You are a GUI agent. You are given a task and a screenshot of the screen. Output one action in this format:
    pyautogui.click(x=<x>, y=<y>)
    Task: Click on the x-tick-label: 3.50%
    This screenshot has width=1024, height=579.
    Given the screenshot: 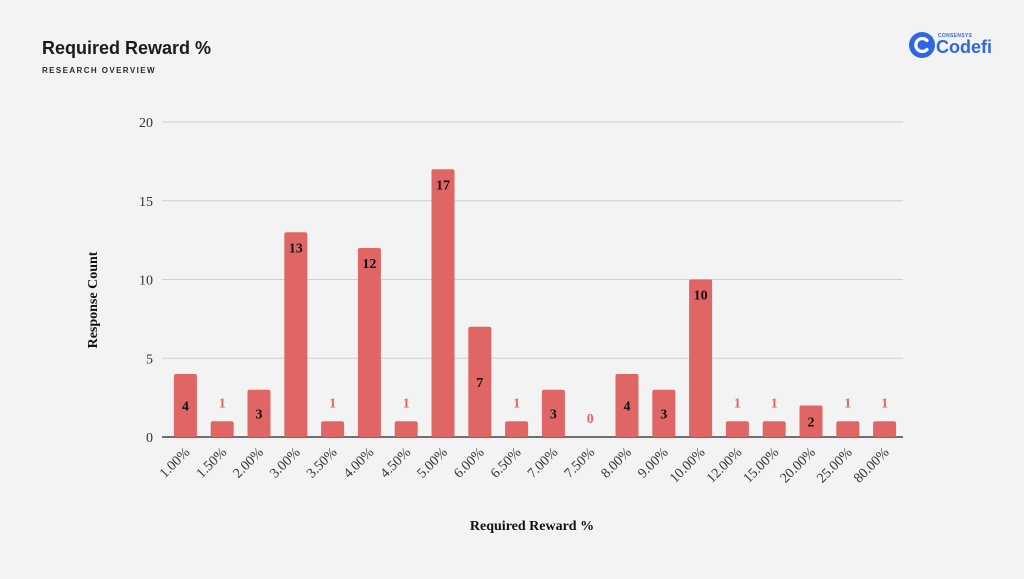 What is the action you would take?
    pyautogui.click(x=322, y=463)
    